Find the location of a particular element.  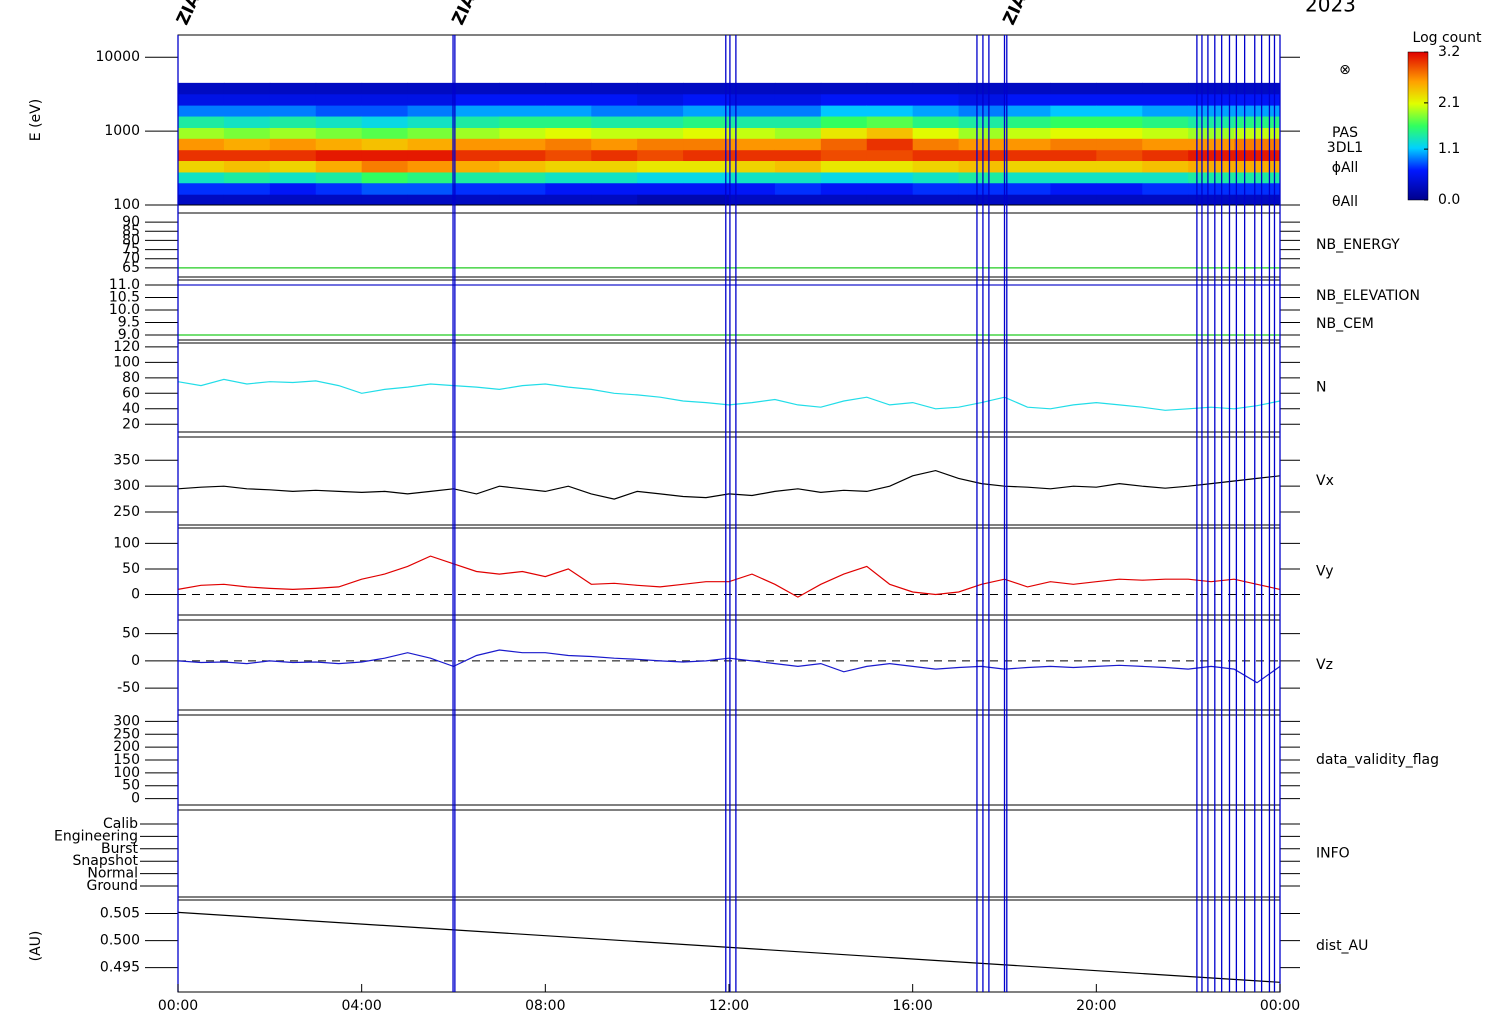

y-tick-label: 70 is located at coordinates (131, 259).